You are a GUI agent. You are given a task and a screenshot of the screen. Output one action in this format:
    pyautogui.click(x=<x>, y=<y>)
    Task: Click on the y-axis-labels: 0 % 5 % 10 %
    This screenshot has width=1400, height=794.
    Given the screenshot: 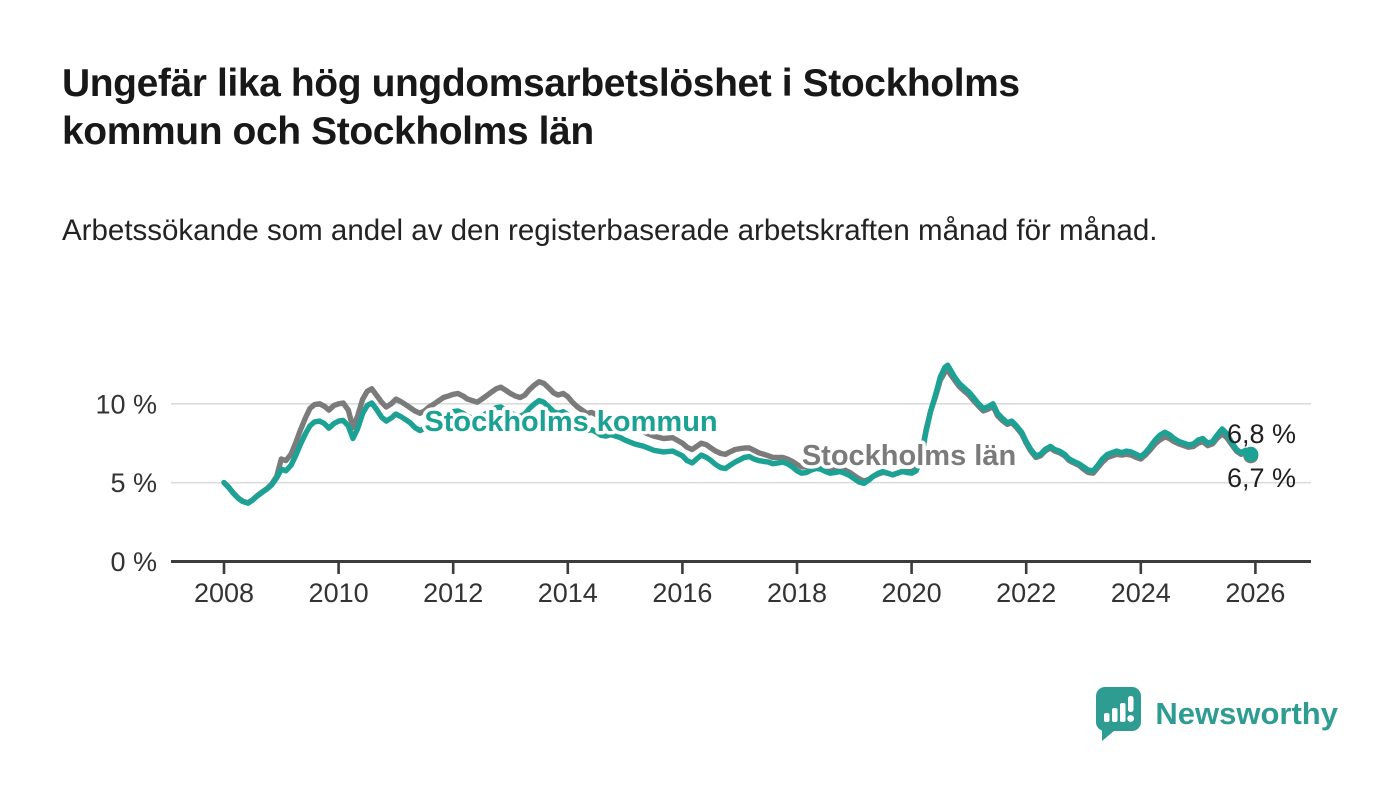 What is the action you would take?
    pyautogui.click(x=126, y=483)
    